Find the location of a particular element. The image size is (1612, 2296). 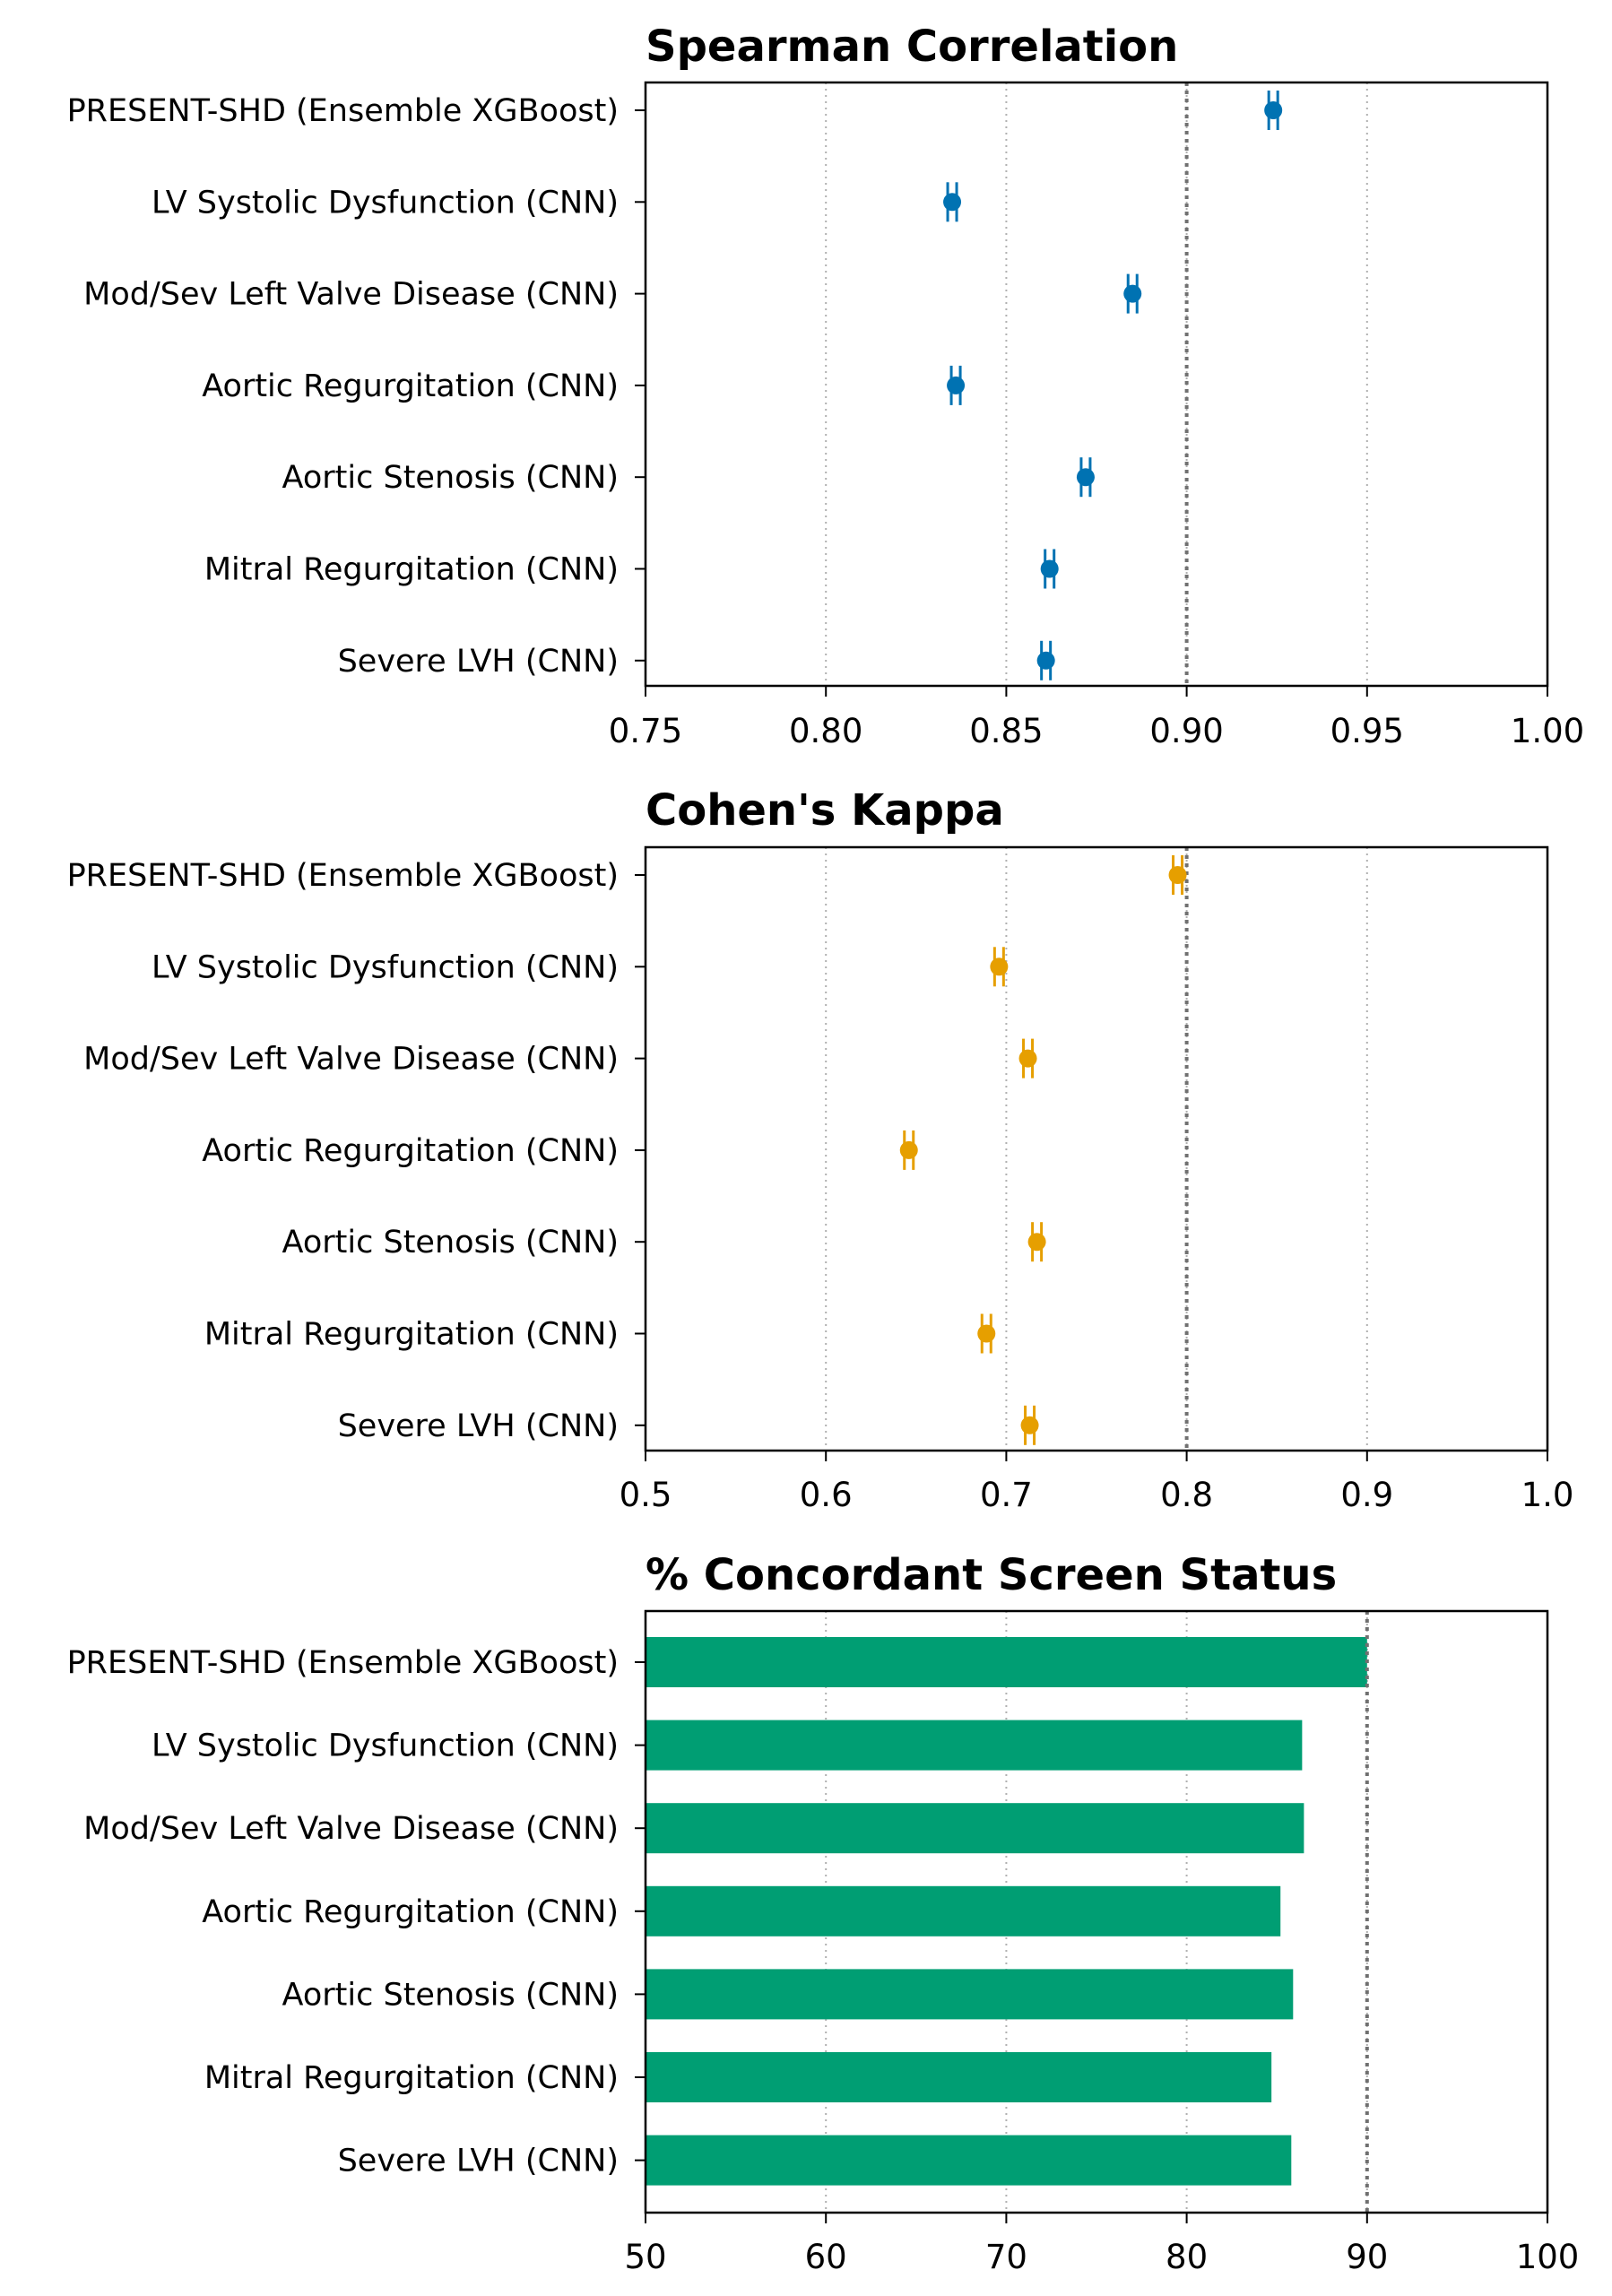

x-tick-label: 0.75 is located at coordinates (646, 731).